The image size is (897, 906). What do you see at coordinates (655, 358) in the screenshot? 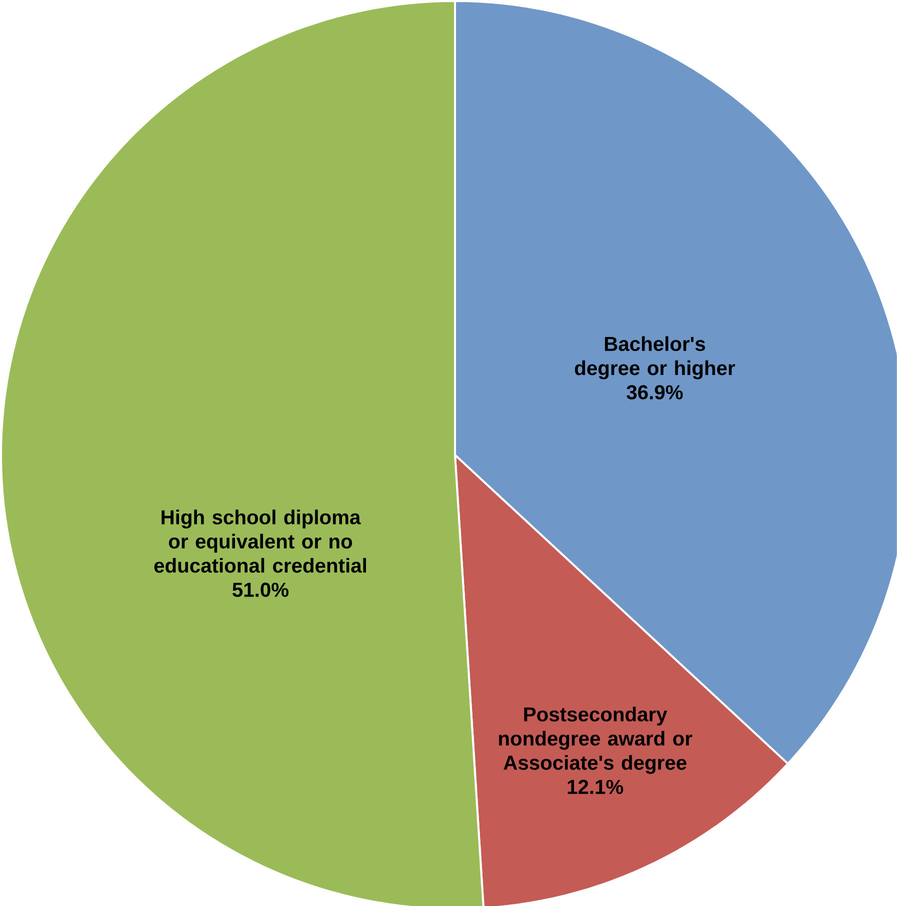
I see `slice-label: Bachelor's degree or higher` at bounding box center [655, 358].